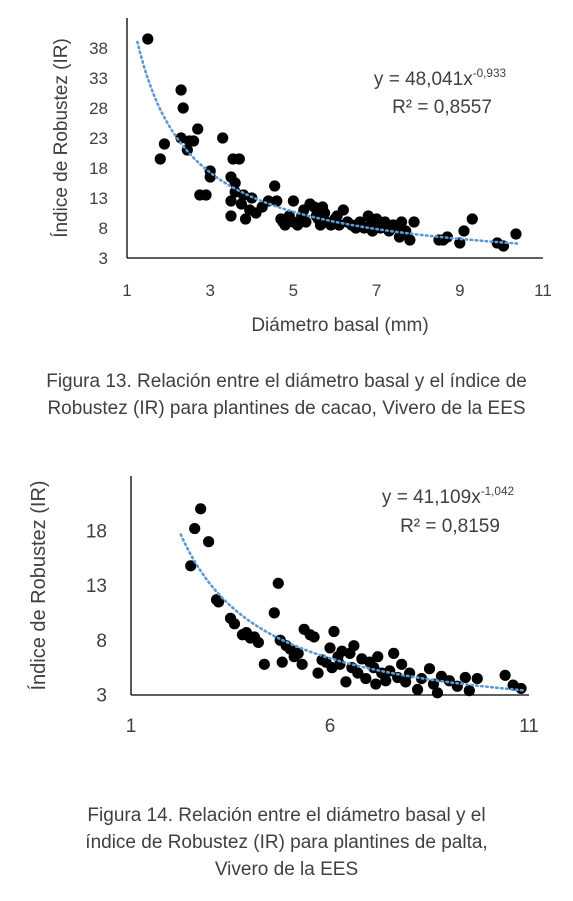 The width and height of the screenshot is (573, 901). I want to click on y-tick-label: 28, so click(98, 108).